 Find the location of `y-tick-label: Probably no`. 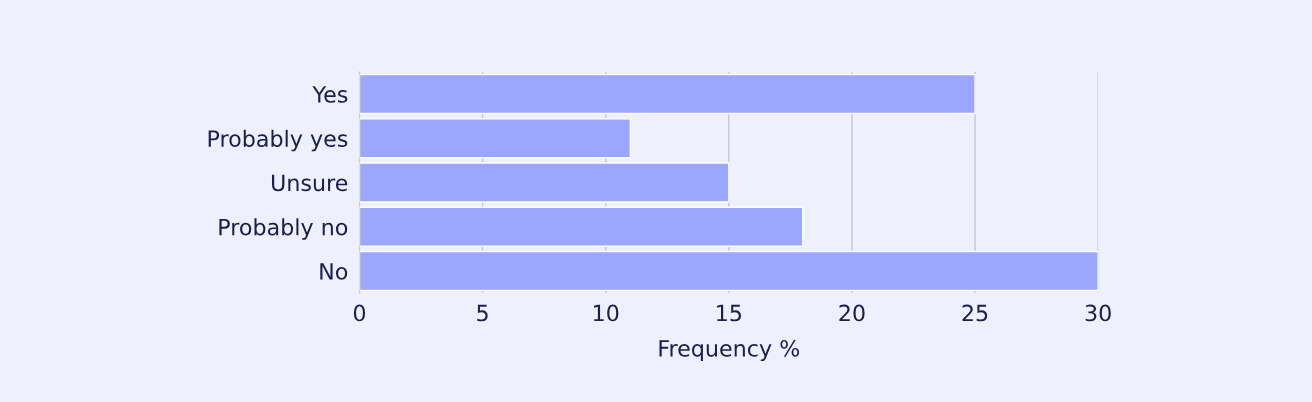

y-tick-label: Probably no is located at coordinates (283, 229).